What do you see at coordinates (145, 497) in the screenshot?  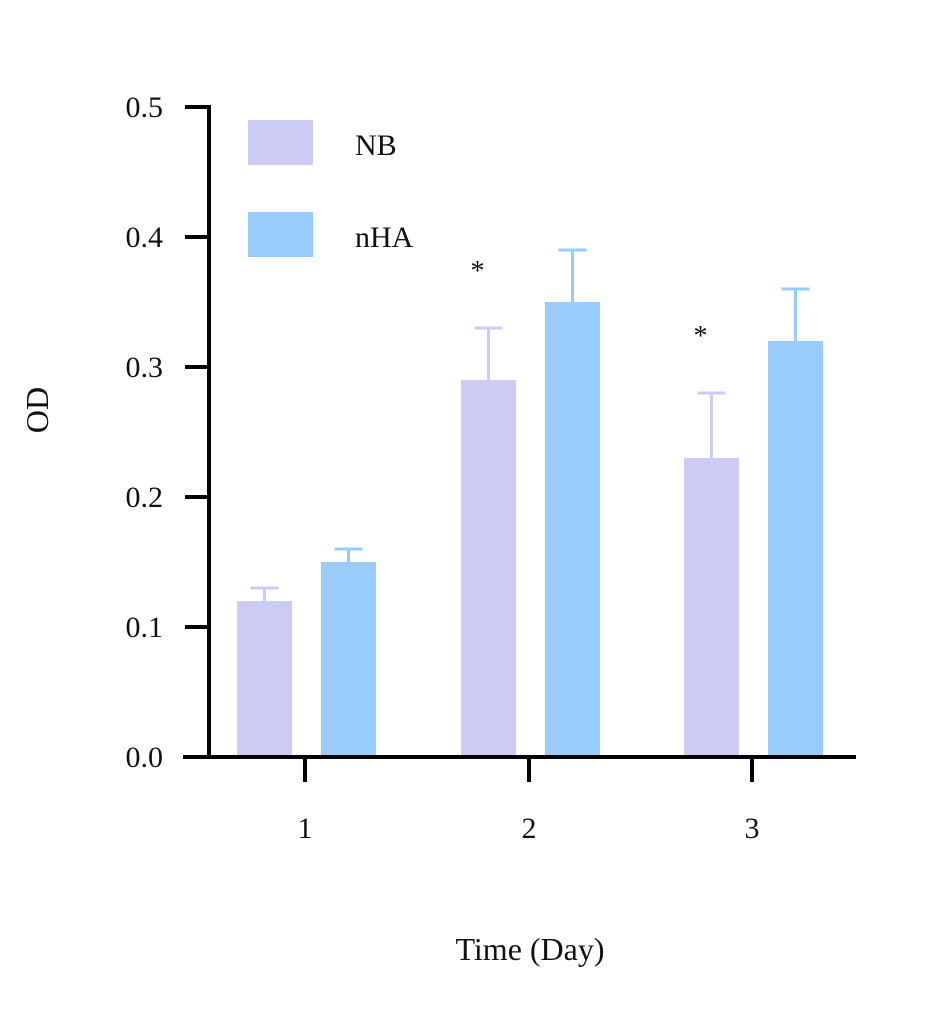 I see `y-tick-label: 0.2` at bounding box center [145, 497].